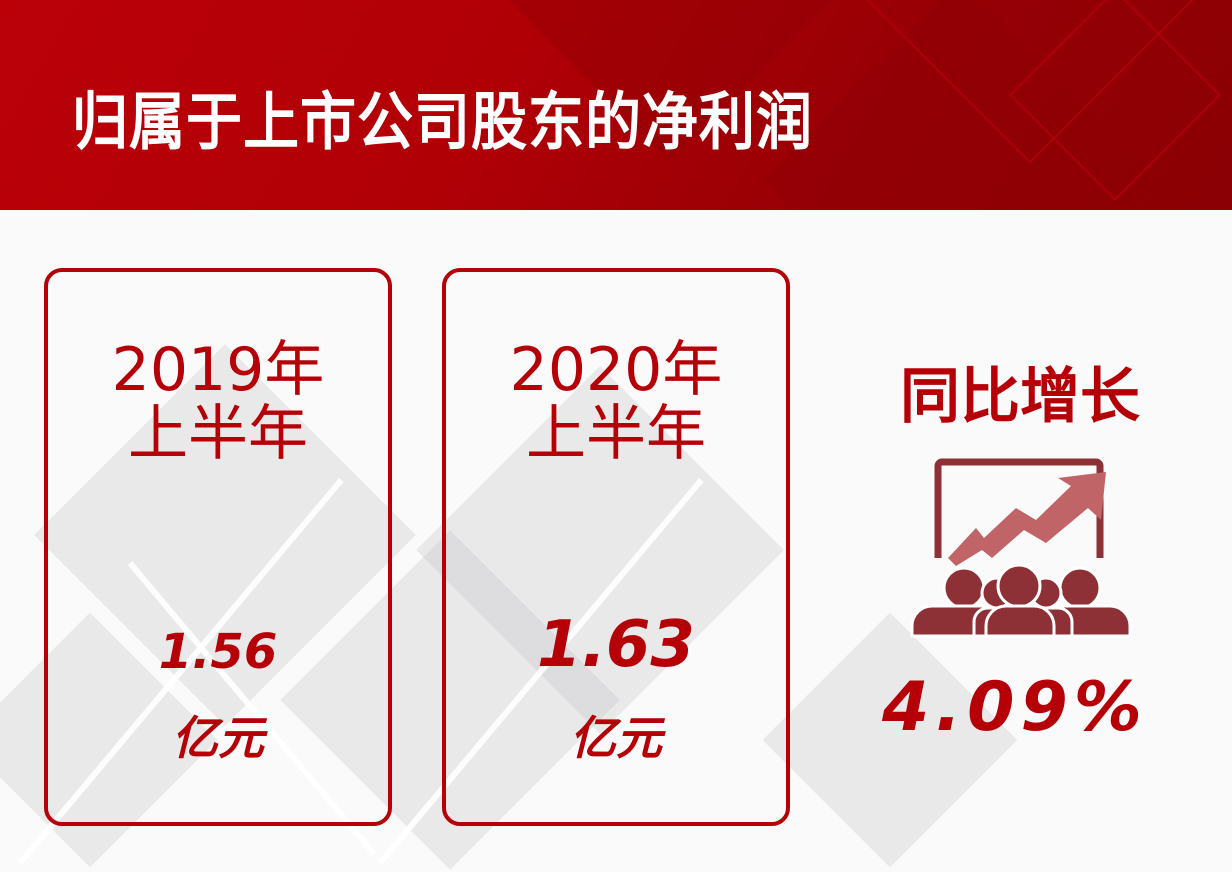  What do you see at coordinates (1021, 548) in the screenshot?
I see `audience-growth-chart-icon` at bounding box center [1021, 548].